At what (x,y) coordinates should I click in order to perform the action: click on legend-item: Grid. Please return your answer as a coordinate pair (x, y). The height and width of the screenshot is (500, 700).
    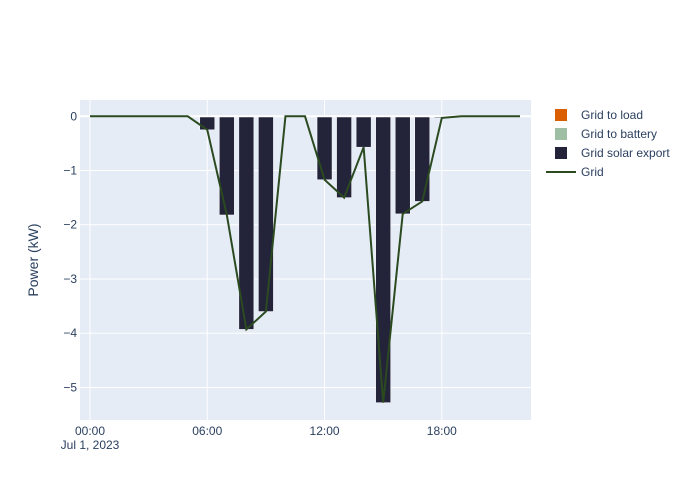
    Looking at the image, I should click on (575, 172).